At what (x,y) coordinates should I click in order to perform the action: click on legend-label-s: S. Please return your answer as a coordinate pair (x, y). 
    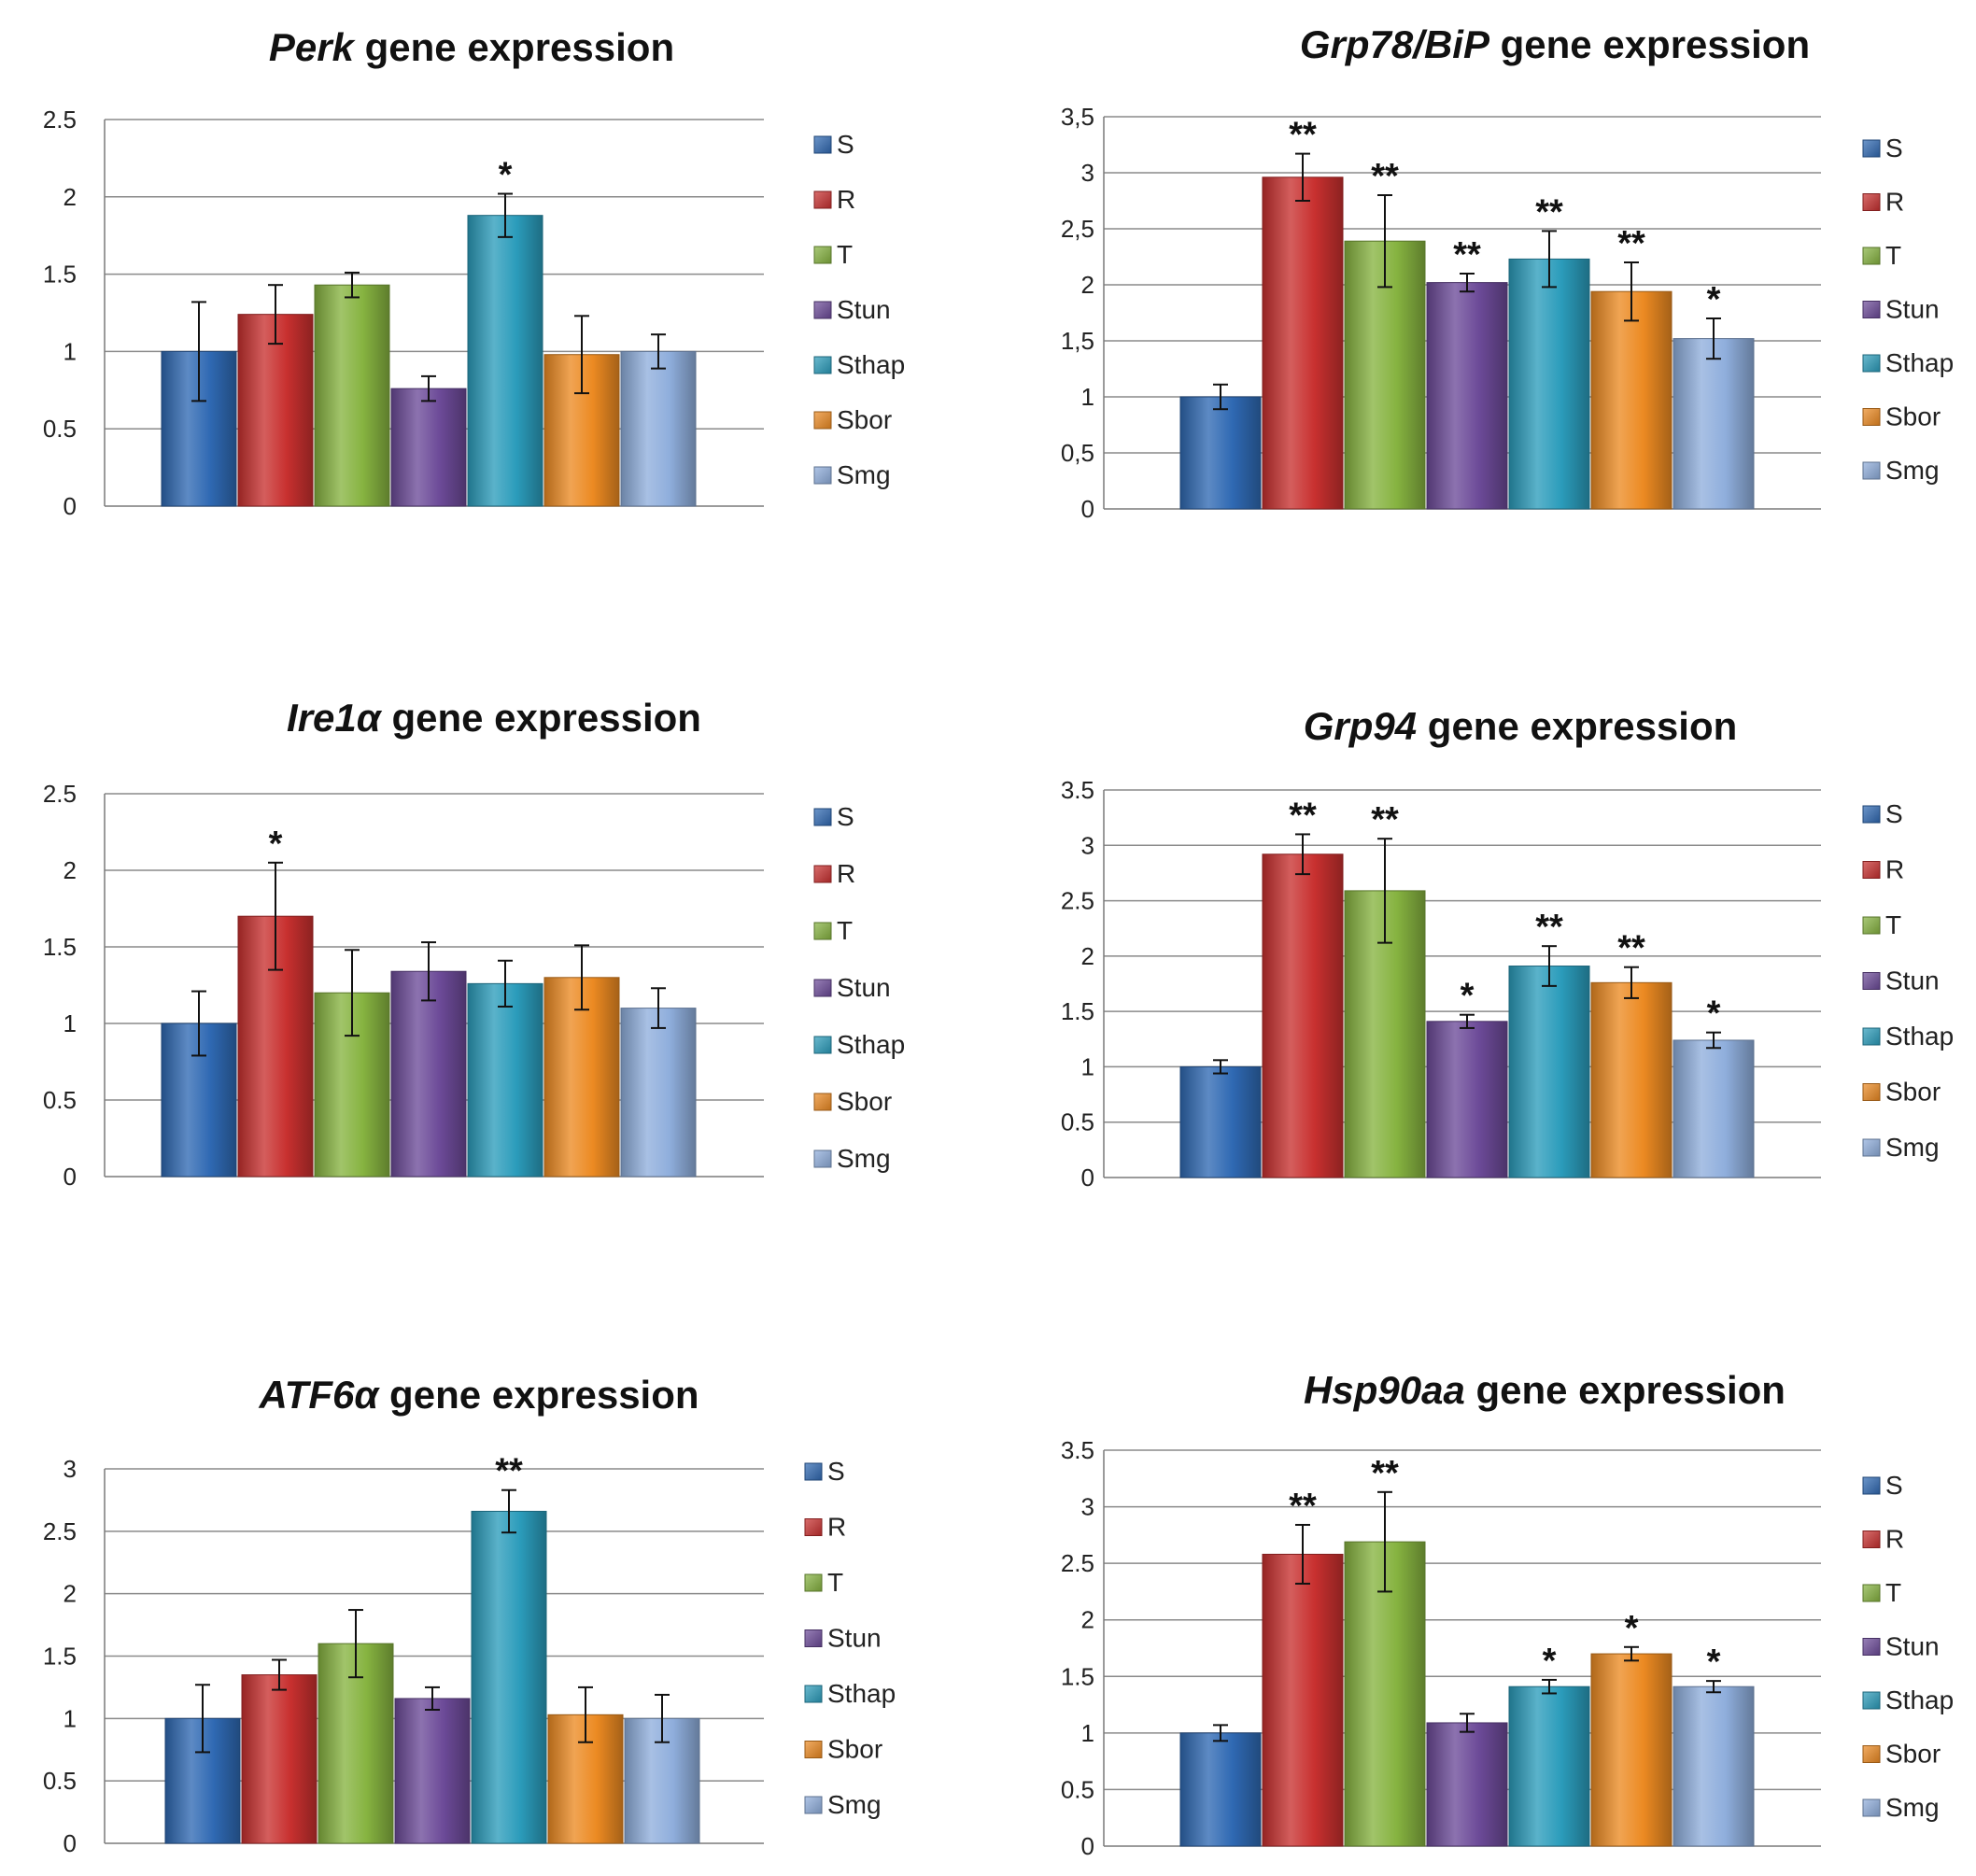
    Looking at the image, I should click on (1894, 148).